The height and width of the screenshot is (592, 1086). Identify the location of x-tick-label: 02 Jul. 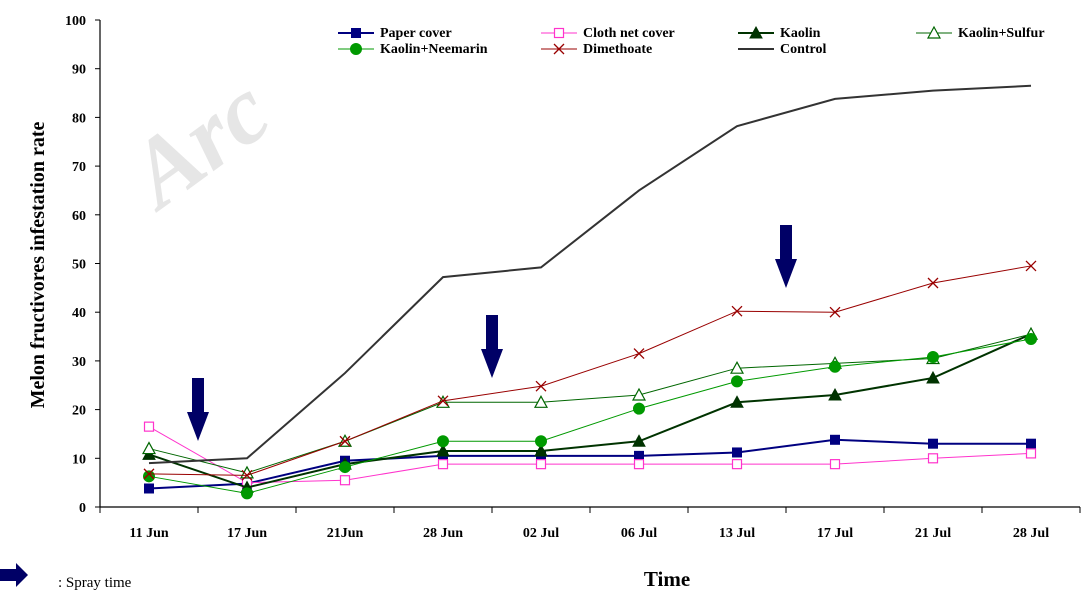
(541, 533).